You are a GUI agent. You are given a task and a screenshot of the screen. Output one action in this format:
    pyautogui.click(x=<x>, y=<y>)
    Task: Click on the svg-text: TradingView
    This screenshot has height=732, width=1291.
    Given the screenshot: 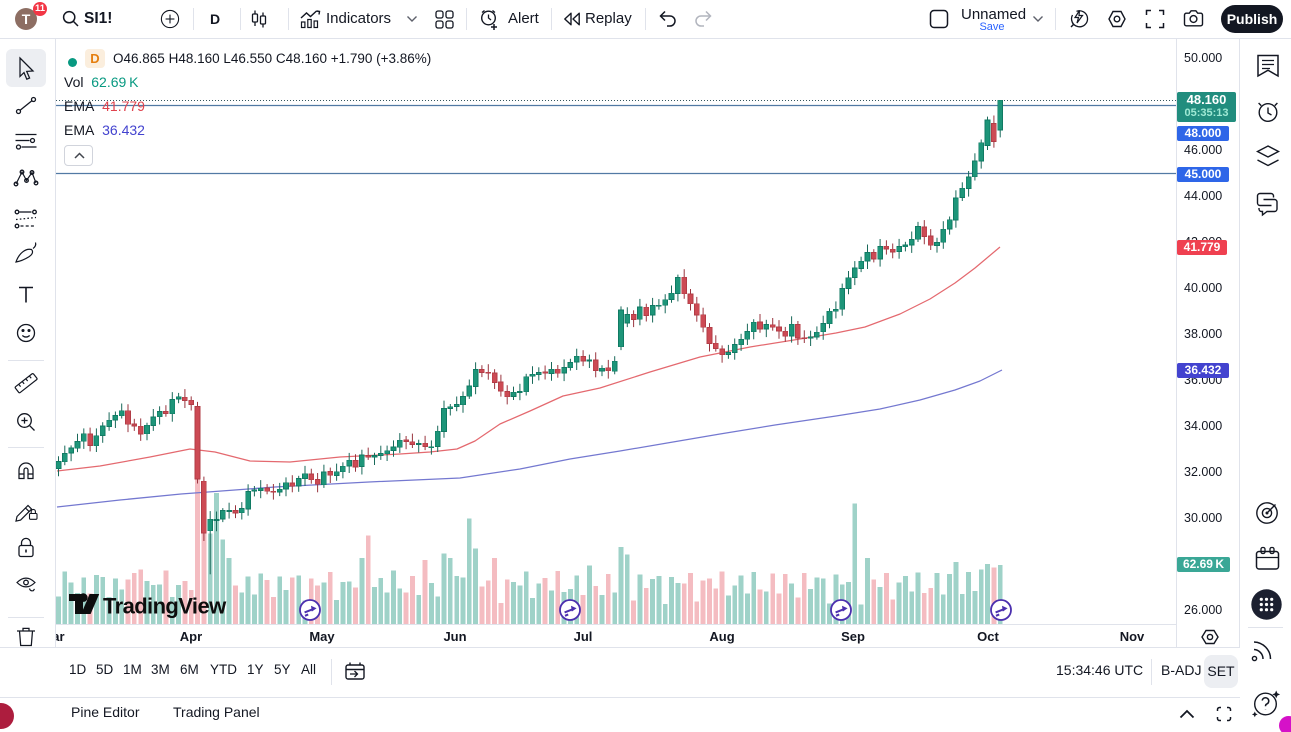 What is the action you would take?
    pyautogui.click(x=165, y=606)
    